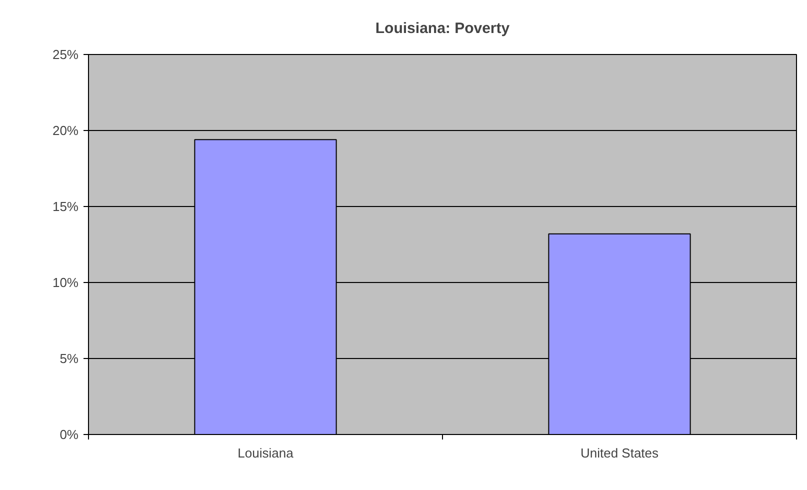 This screenshot has width=807, height=490. What do you see at coordinates (65, 130) in the screenshot?
I see `y-tick-label: 20%` at bounding box center [65, 130].